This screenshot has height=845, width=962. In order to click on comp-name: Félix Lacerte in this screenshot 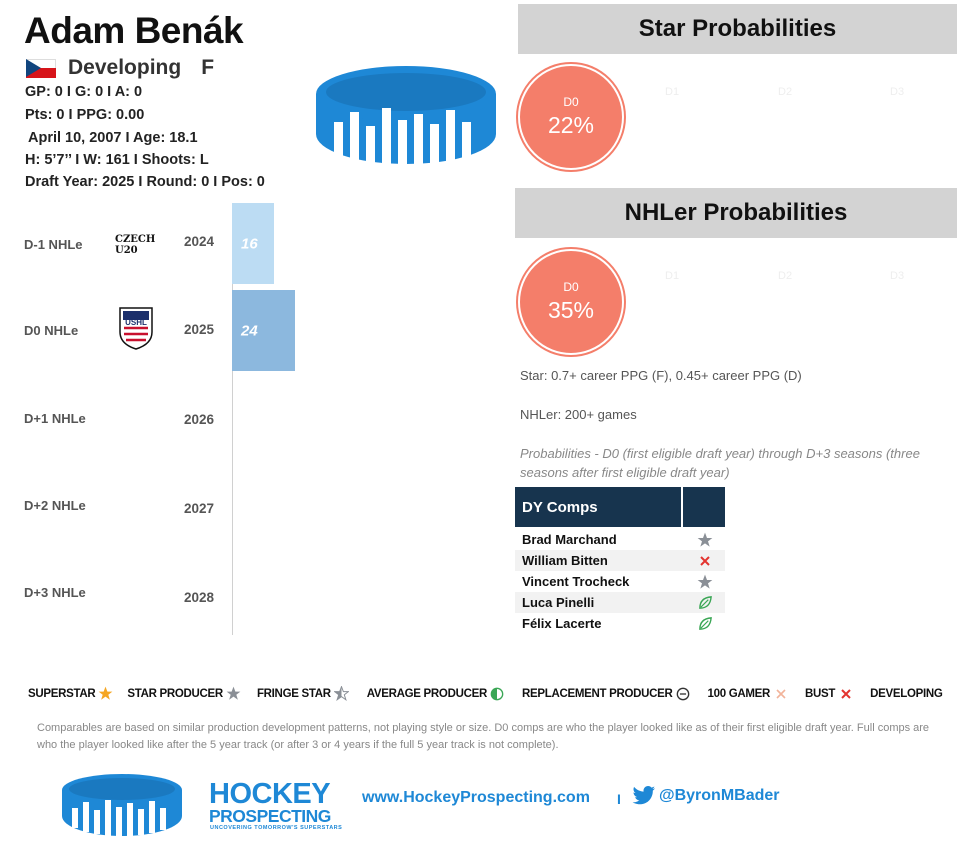, I will do `click(562, 623)`.